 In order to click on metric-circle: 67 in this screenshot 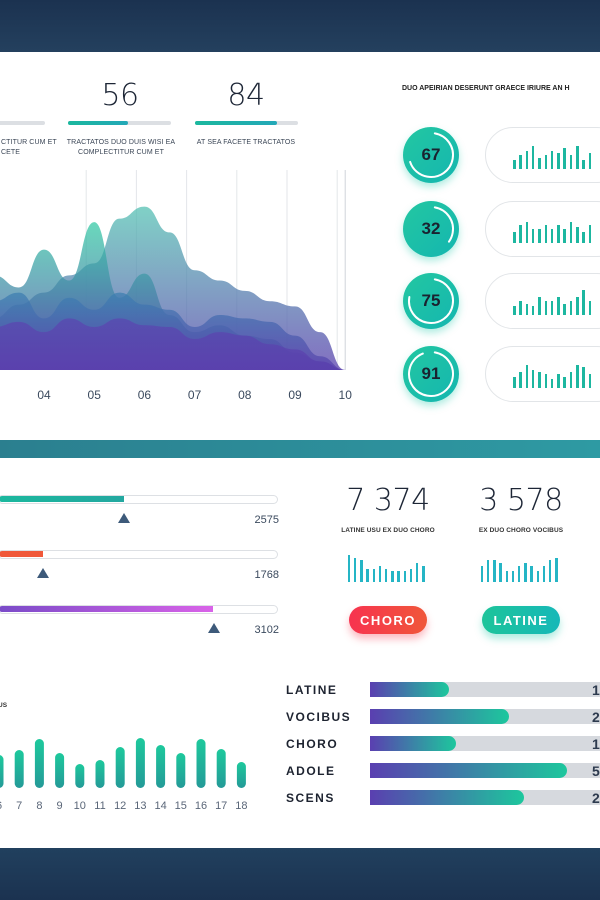, I will do `click(431, 155)`.